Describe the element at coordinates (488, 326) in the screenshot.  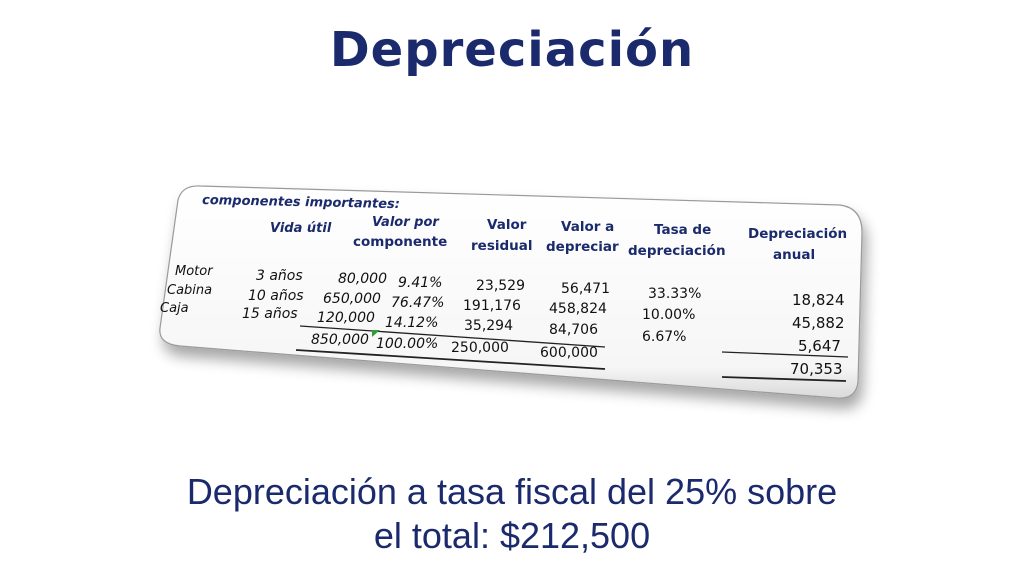
I see `cell-residual: 35,294` at that location.